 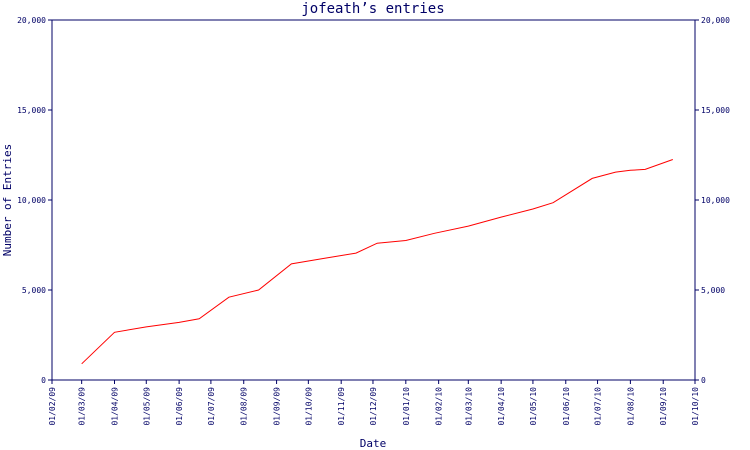 What do you see at coordinates (211, 406) in the screenshot?
I see `x-tick-label: 01/07/09` at bounding box center [211, 406].